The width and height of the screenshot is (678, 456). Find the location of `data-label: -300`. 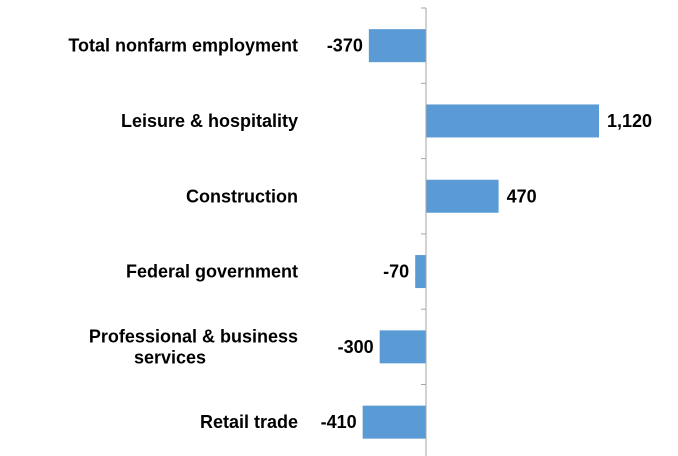

data-label: -300 is located at coordinates (356, 347).